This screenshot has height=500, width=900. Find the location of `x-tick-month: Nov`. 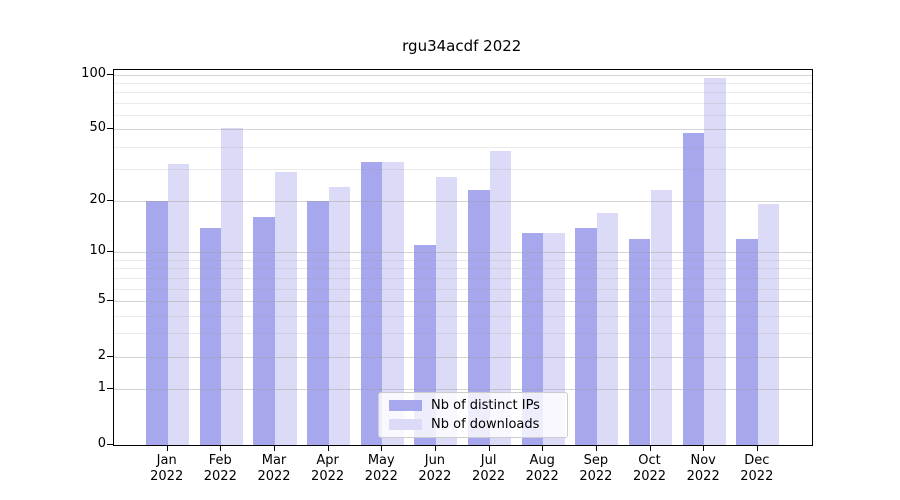

x-tick-month: Nov is located at coordinates (703, 460).